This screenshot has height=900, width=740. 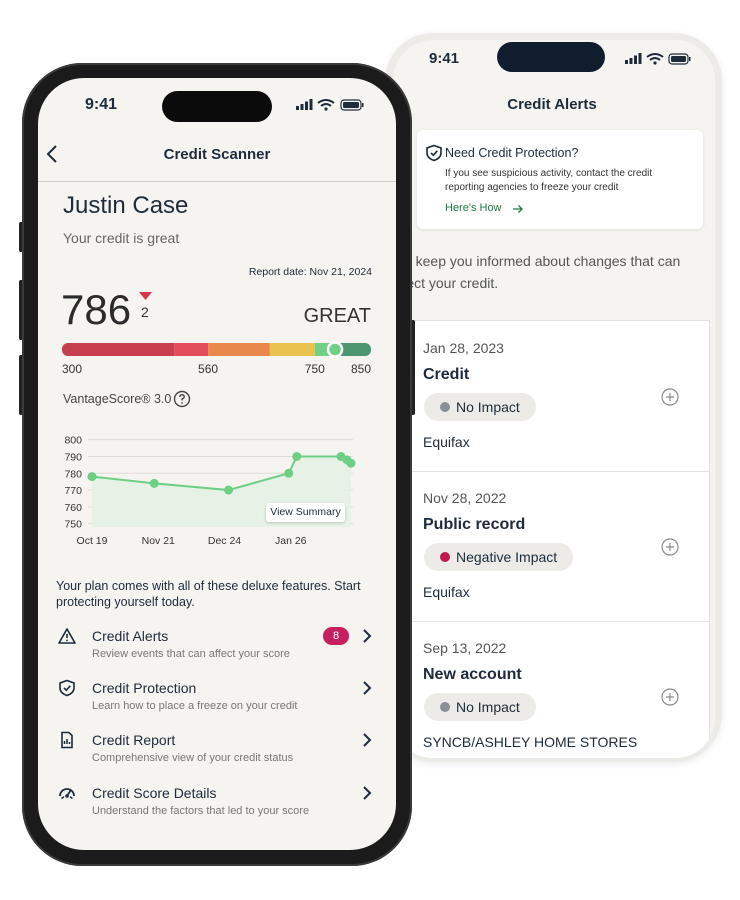 I want to click on alert-date: Nov 28, 2022, so click(x=465, y=498).